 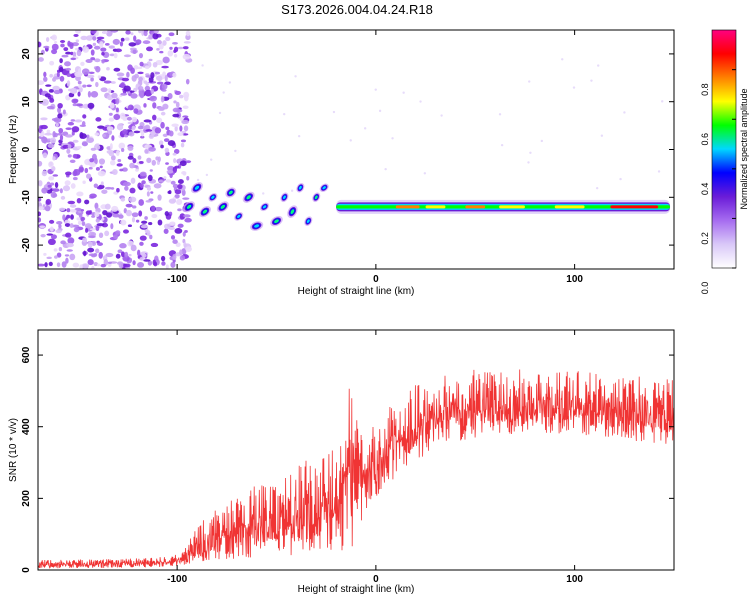 I want to click on lobe-core, so click(x=300, y=187).